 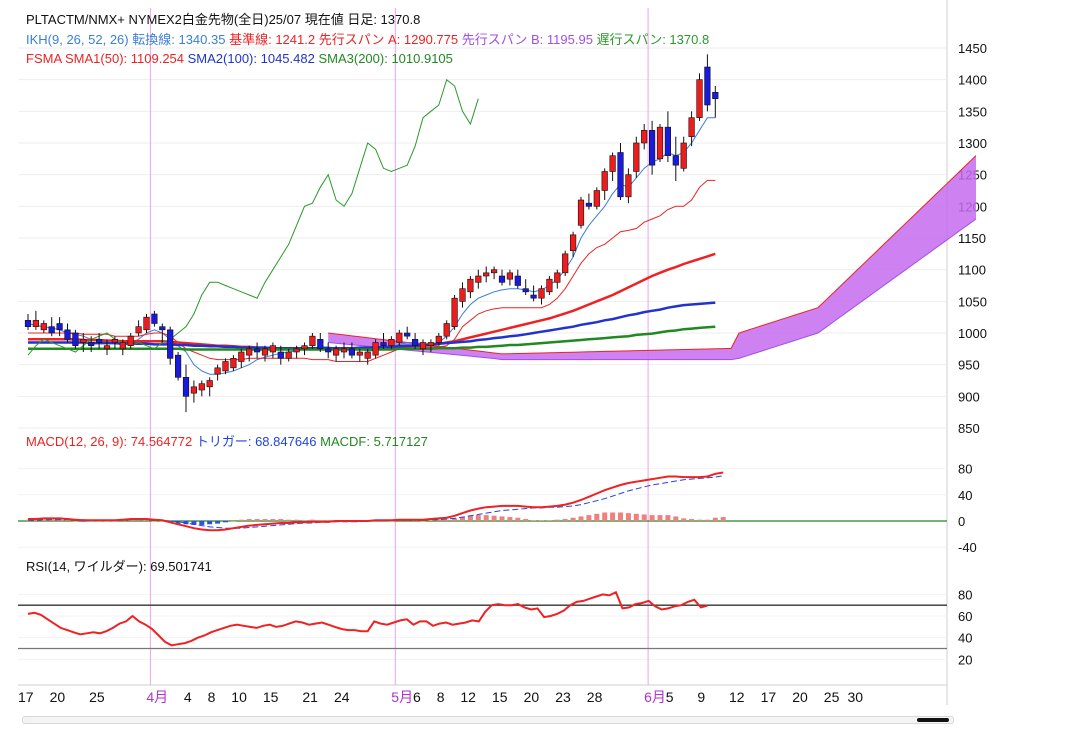 What do you see at coordinates (488, 720) in the screenshot?
I see `horizontal-scrollbar` at bounding box center [488, 720].